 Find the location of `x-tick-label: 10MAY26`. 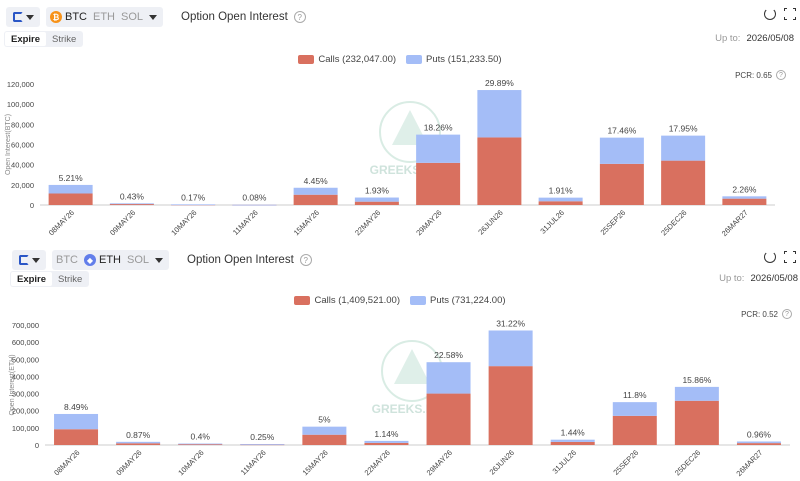

x-tick-label: 10MAY26 is located at coordinates (190, 462).